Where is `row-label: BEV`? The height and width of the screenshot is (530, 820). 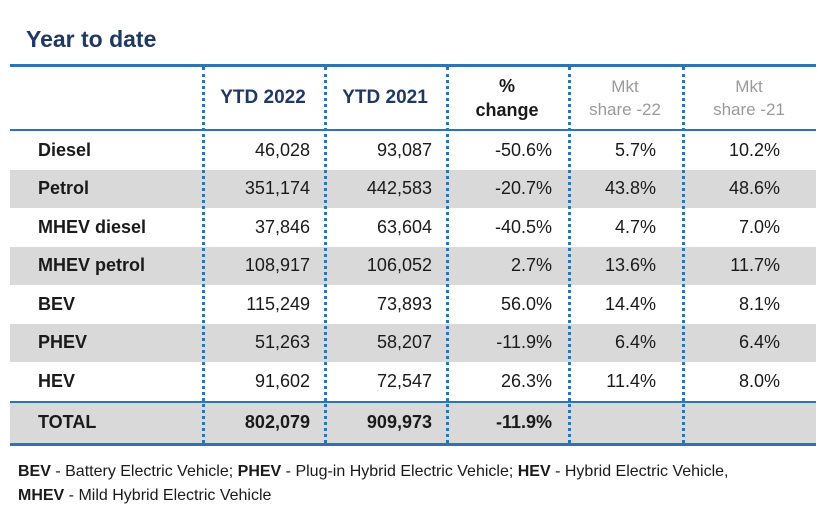
row-label: BEV is located at coordinates (57, 303).